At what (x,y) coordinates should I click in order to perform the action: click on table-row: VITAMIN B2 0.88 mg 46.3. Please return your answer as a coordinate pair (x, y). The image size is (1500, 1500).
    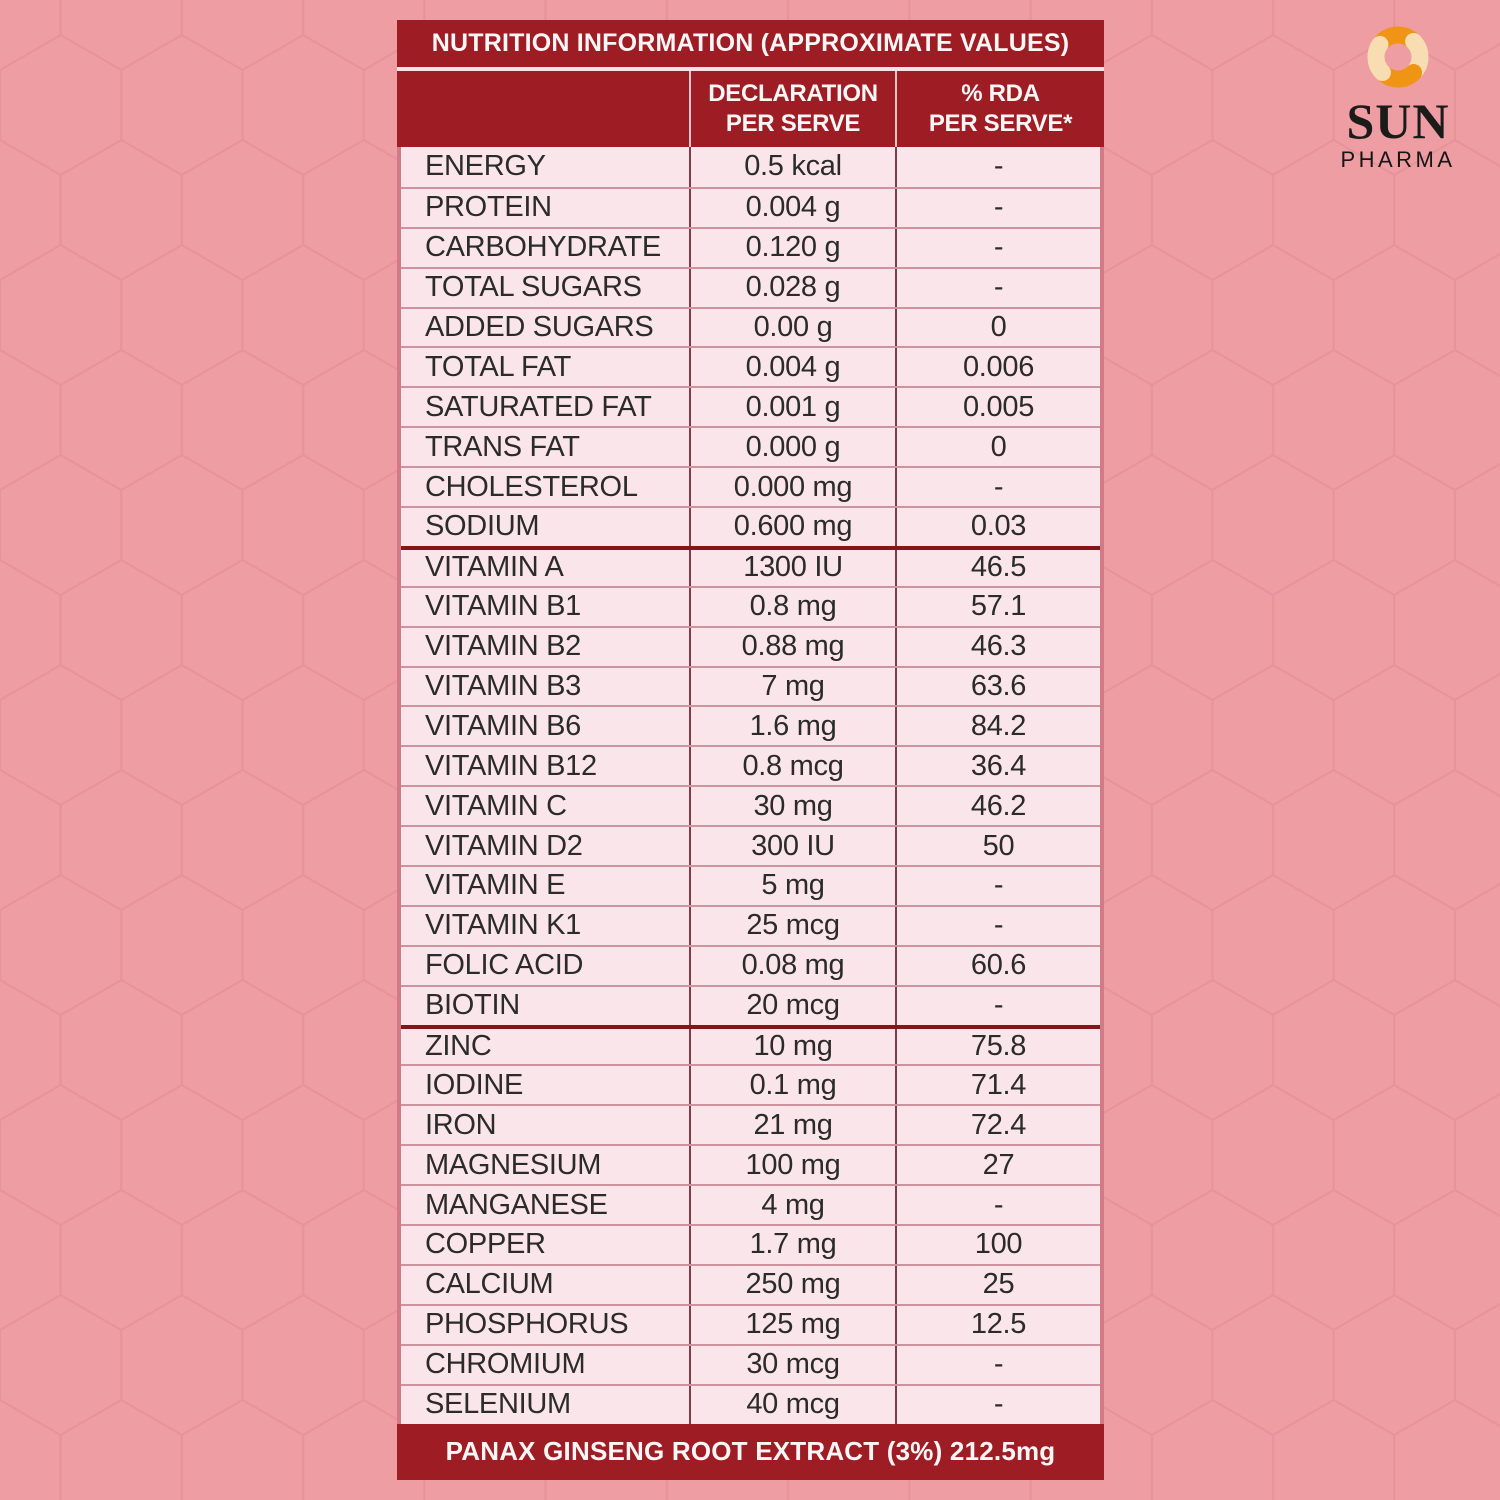
    Looking at the image, I should click on (750, 645).